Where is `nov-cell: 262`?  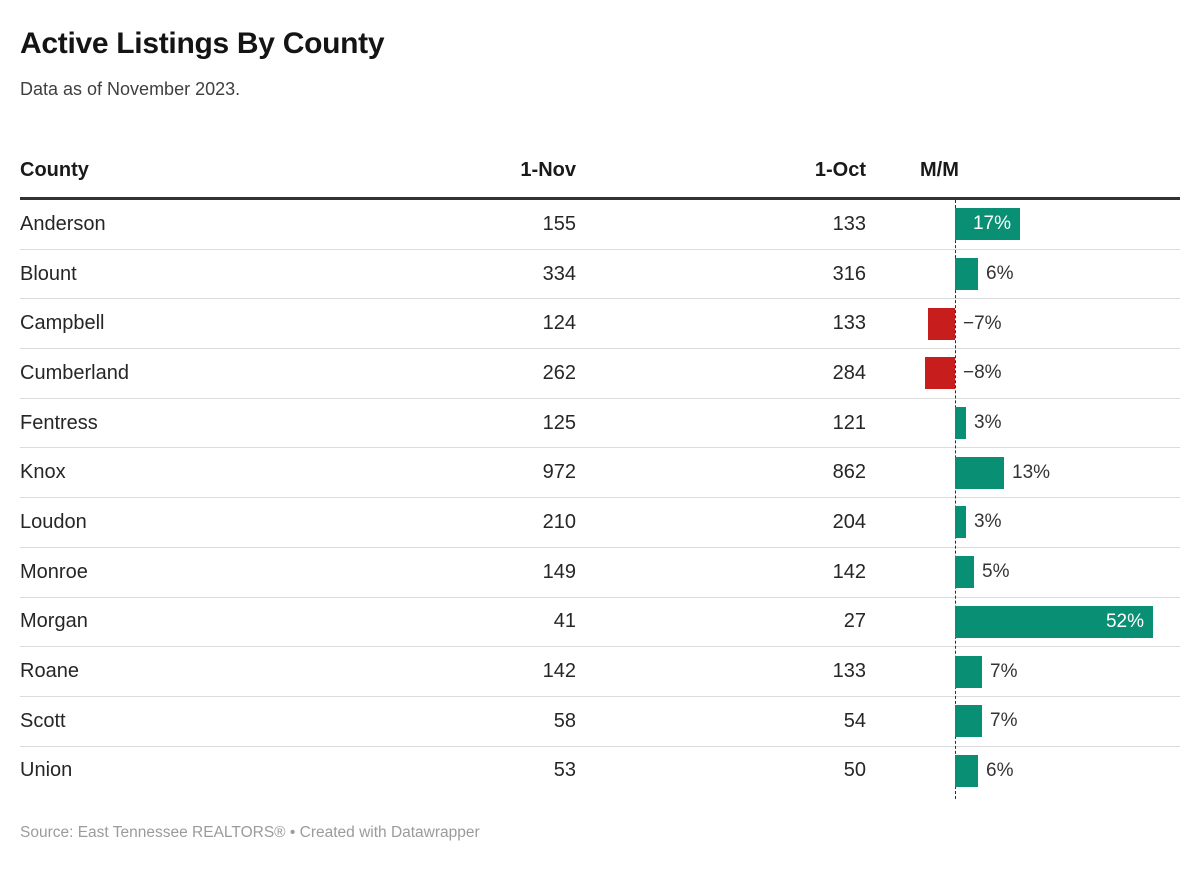
nov-cell: 262 is located at coordinates (559, 372).